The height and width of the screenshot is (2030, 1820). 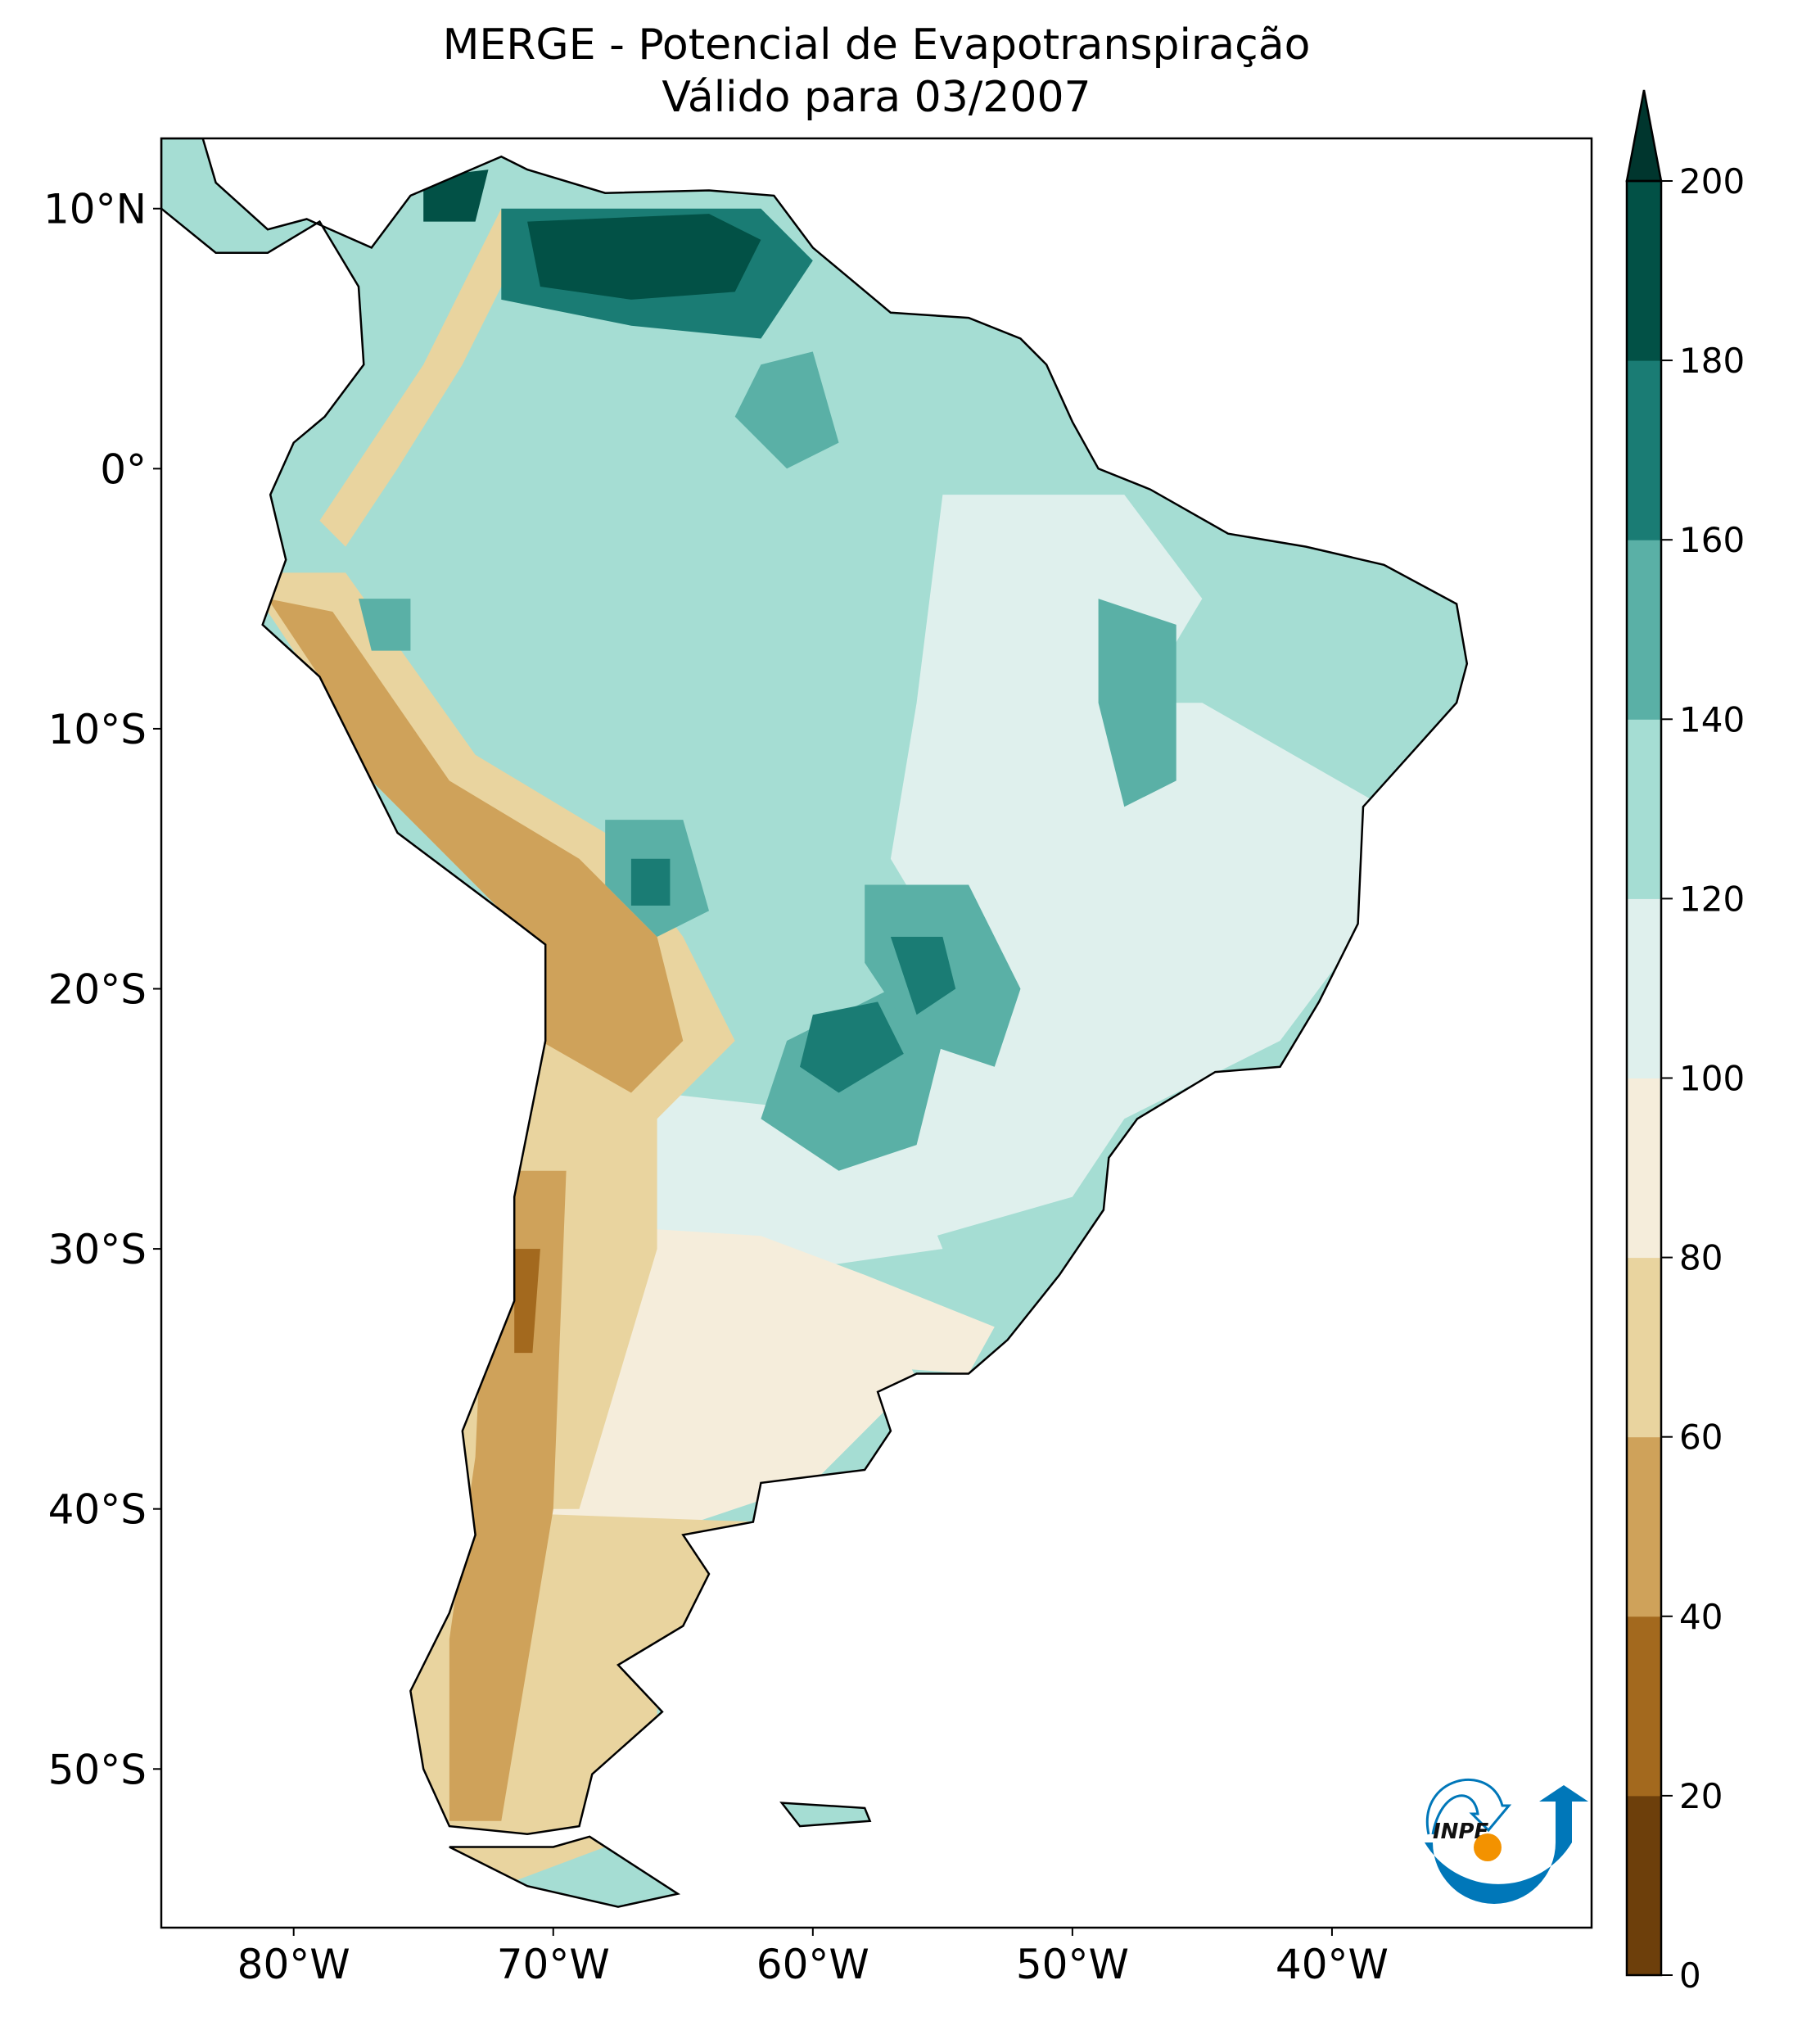 What do you see at coordinates (124, 469) in the screenshot?
I see `lat-tick-label: 0°` at bounding box center [124, 469].